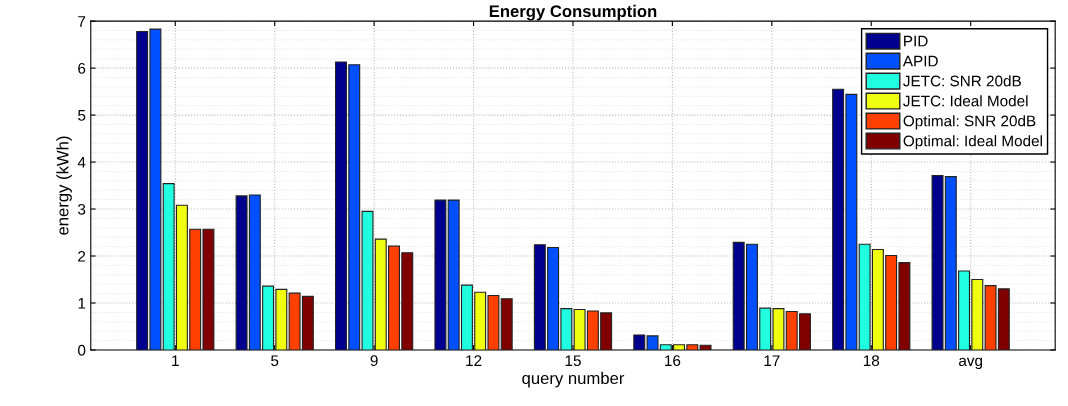 This screenshot has height=406, width=1068. What do you see at coordinates (962, 81) in the screenshot?
I see `legend-label: JETC: SNR 20dB` at bounding box center [962, 81].